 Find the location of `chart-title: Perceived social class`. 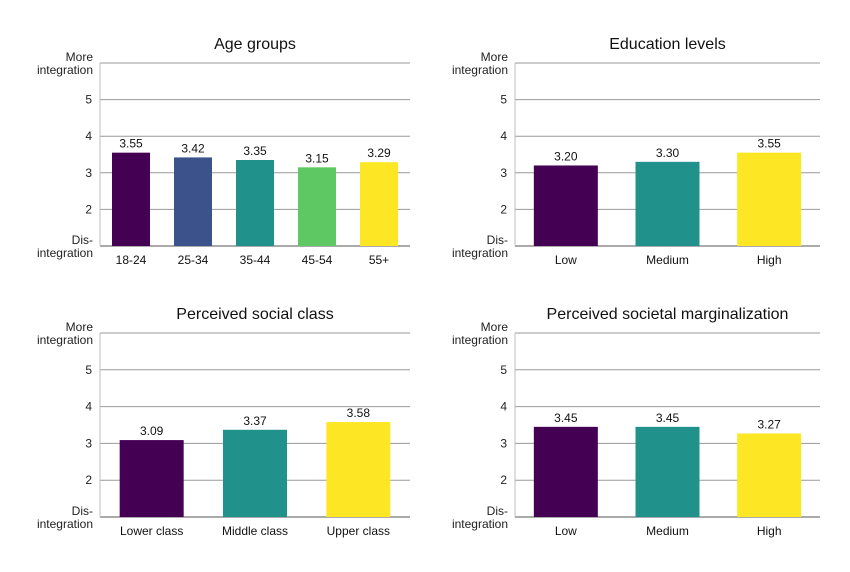

chart-title: Perceived social class is located at coordinates (254, 314).